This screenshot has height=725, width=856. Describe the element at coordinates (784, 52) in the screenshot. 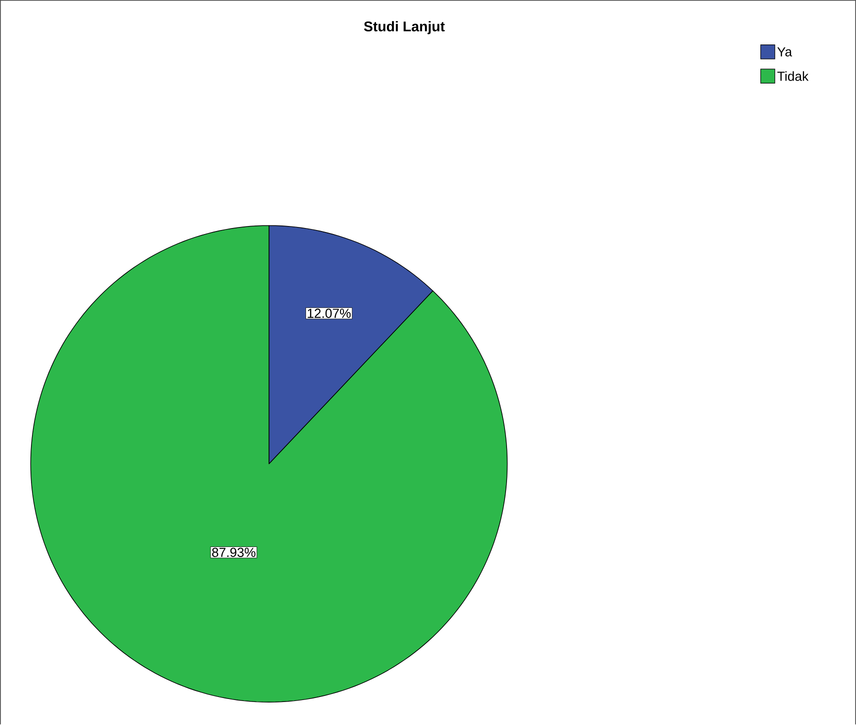

I see `legend-label: Ya` at that location.